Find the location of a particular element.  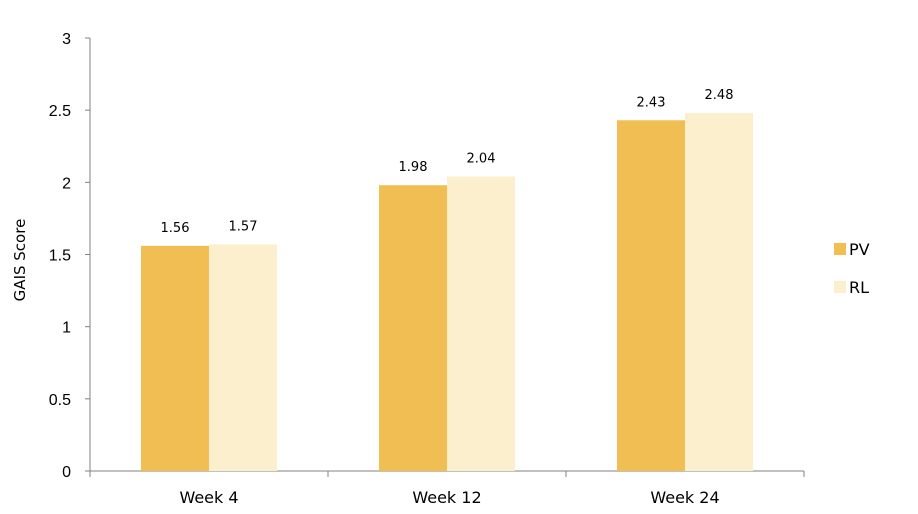

y-tick-label: 1.5 is located at coordinates (60, 256).